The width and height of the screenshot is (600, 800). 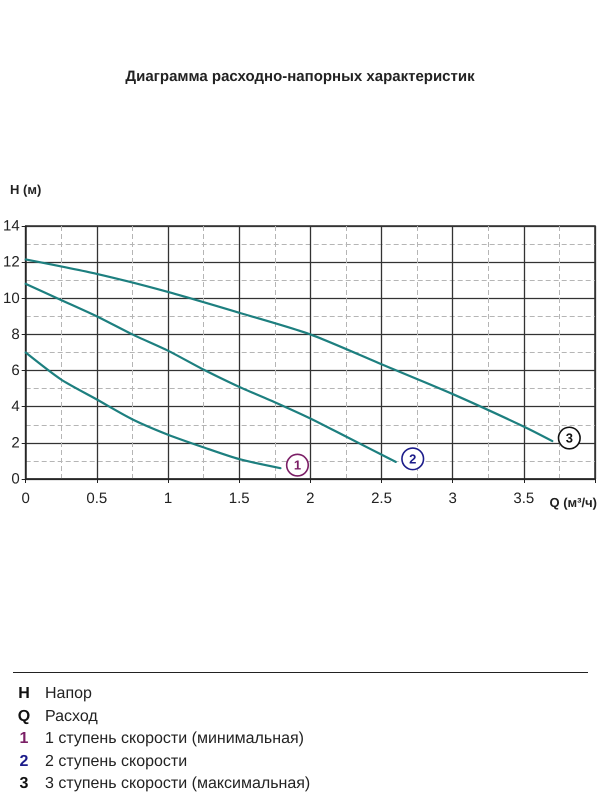 I want to click on chart-title: Диаграмма расходно-напорных характеристик, so click(x=300, y=76).